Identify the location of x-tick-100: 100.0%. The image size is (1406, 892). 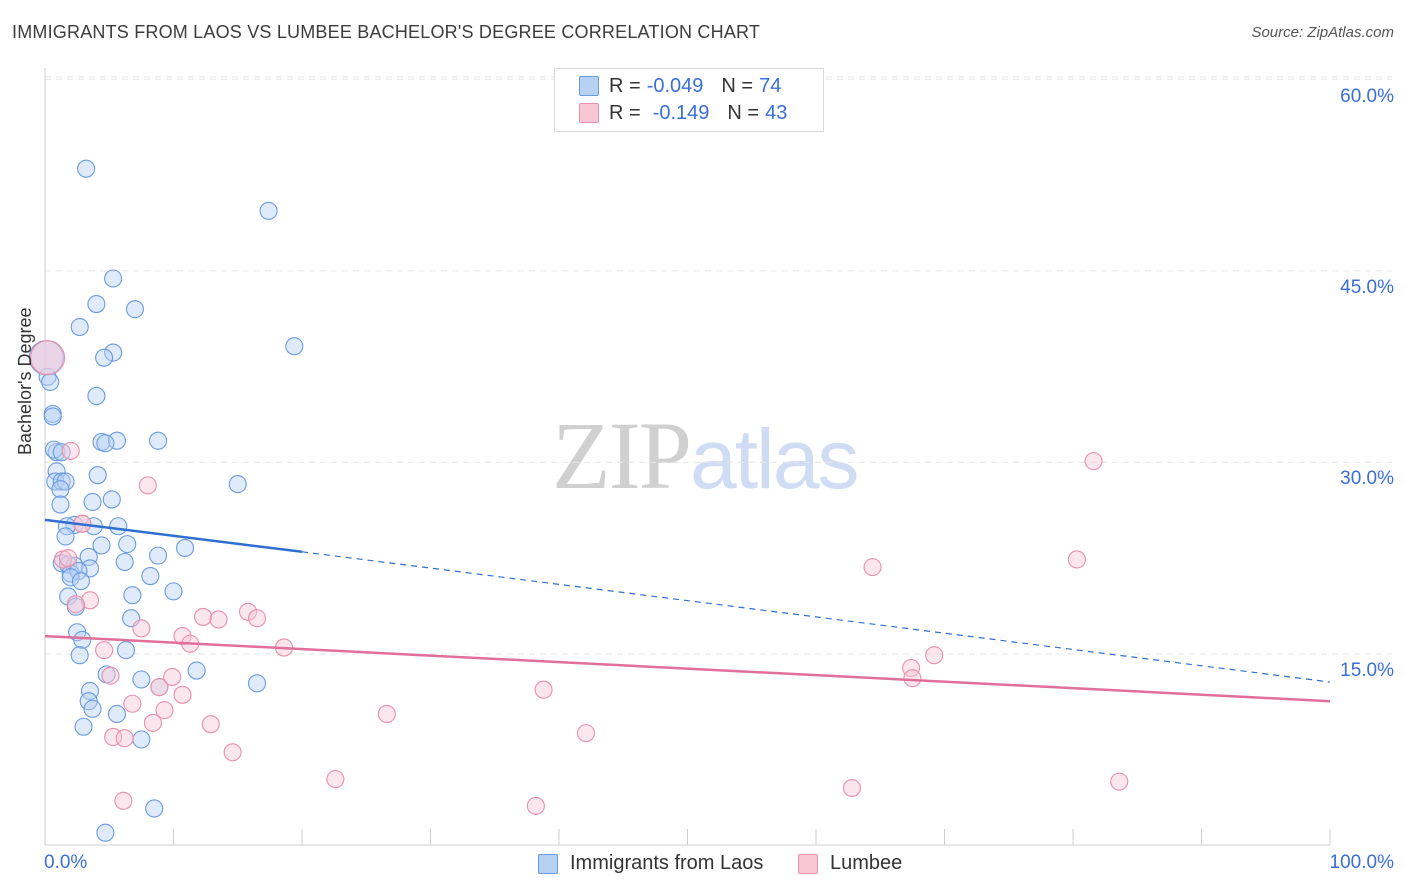
(1361, 862).